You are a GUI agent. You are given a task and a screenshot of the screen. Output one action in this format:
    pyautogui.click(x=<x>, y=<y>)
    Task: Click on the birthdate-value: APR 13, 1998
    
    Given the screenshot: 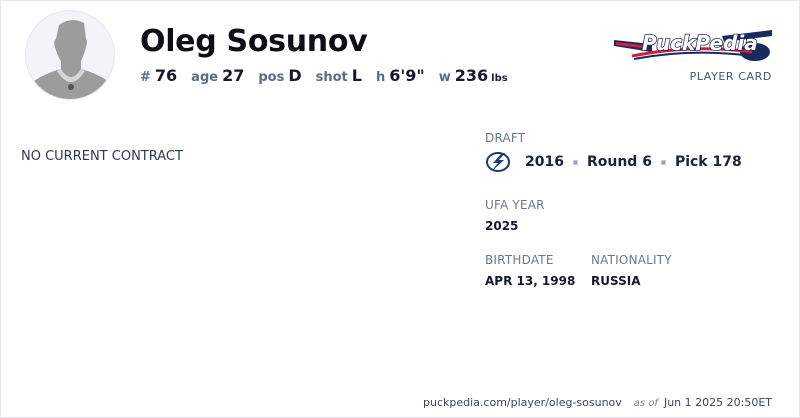 What is the action you would take?
    pyautogui.click(x=530, y=281)
    